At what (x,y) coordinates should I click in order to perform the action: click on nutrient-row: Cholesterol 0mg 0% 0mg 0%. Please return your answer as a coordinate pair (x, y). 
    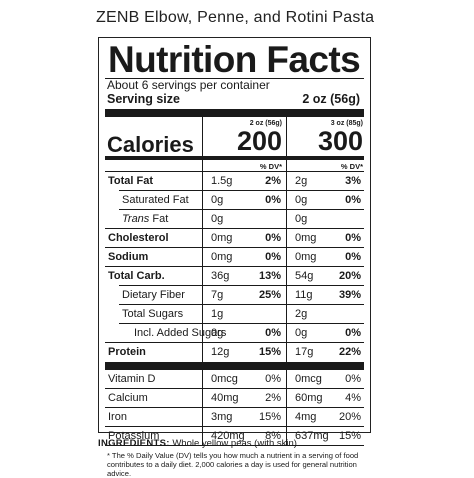
    Looking at the image, I should click on (234, 238).